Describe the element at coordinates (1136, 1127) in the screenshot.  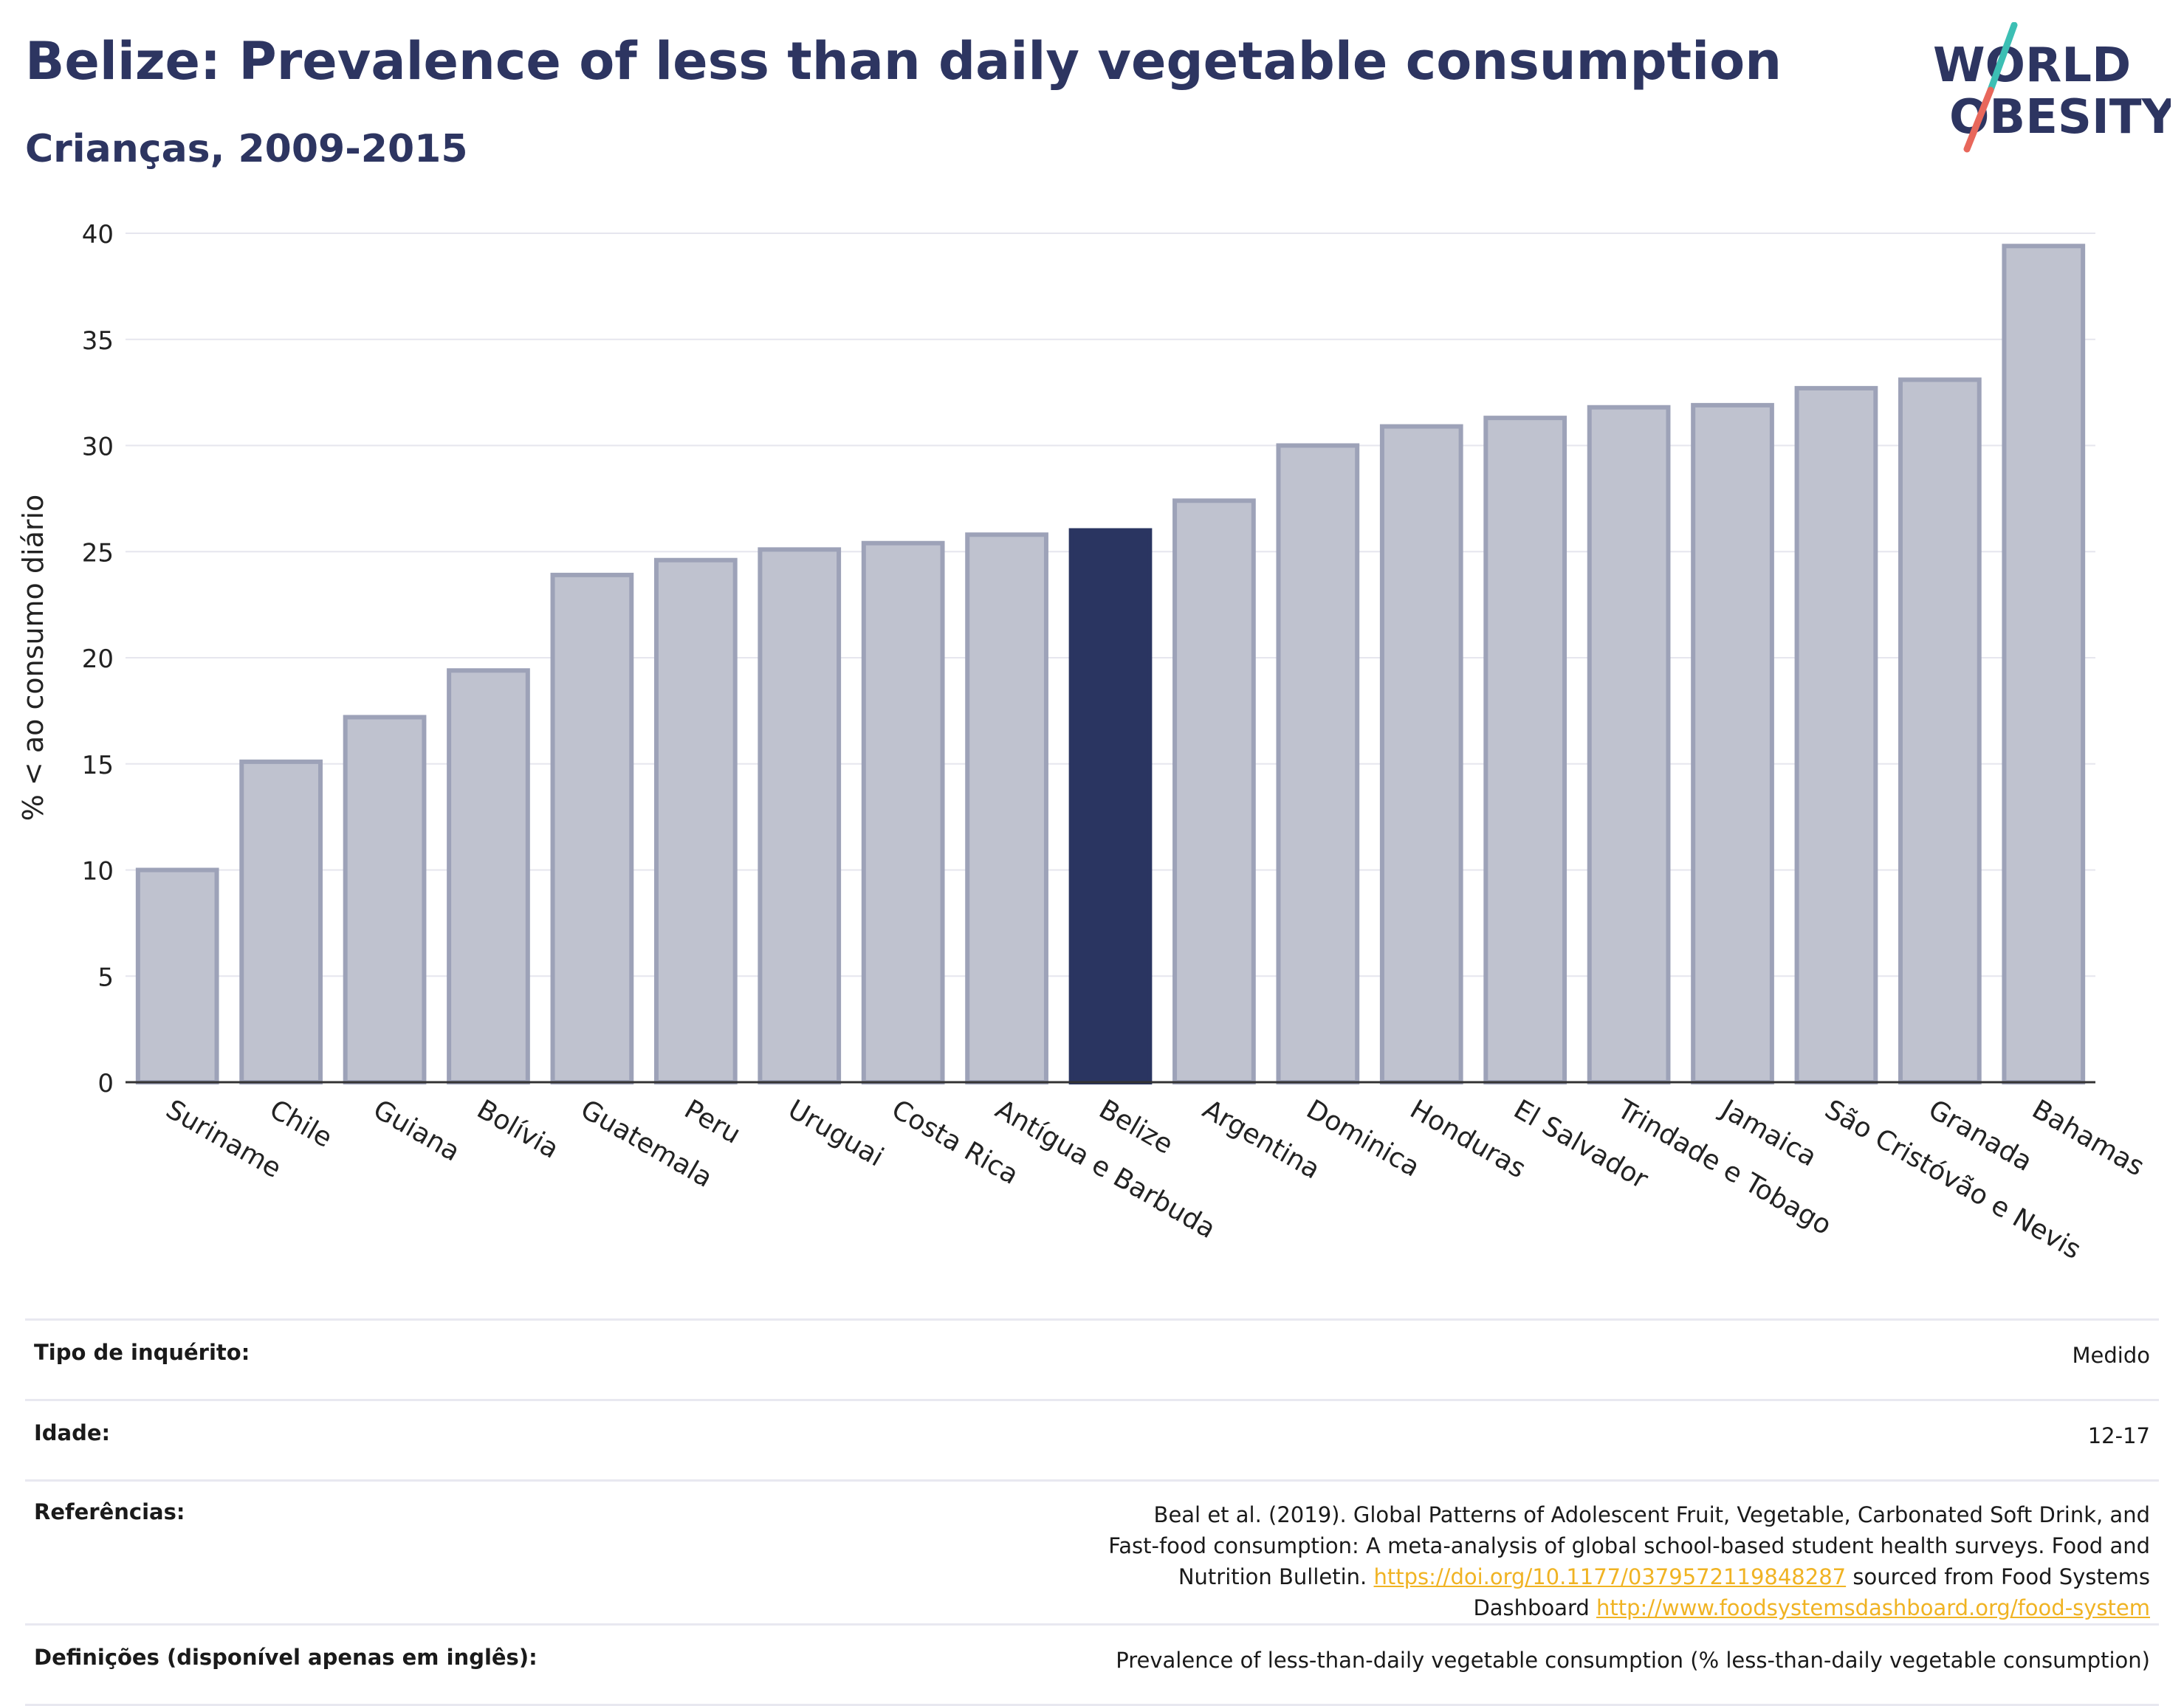
I see `x-tick-label: Belize` at that location.